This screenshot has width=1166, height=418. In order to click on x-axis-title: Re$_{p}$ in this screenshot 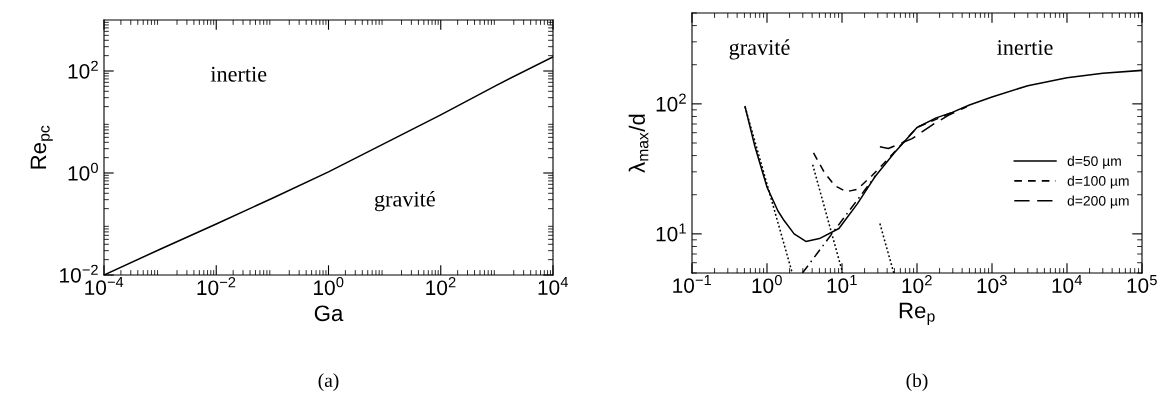, I will do `click(917, 313)`.